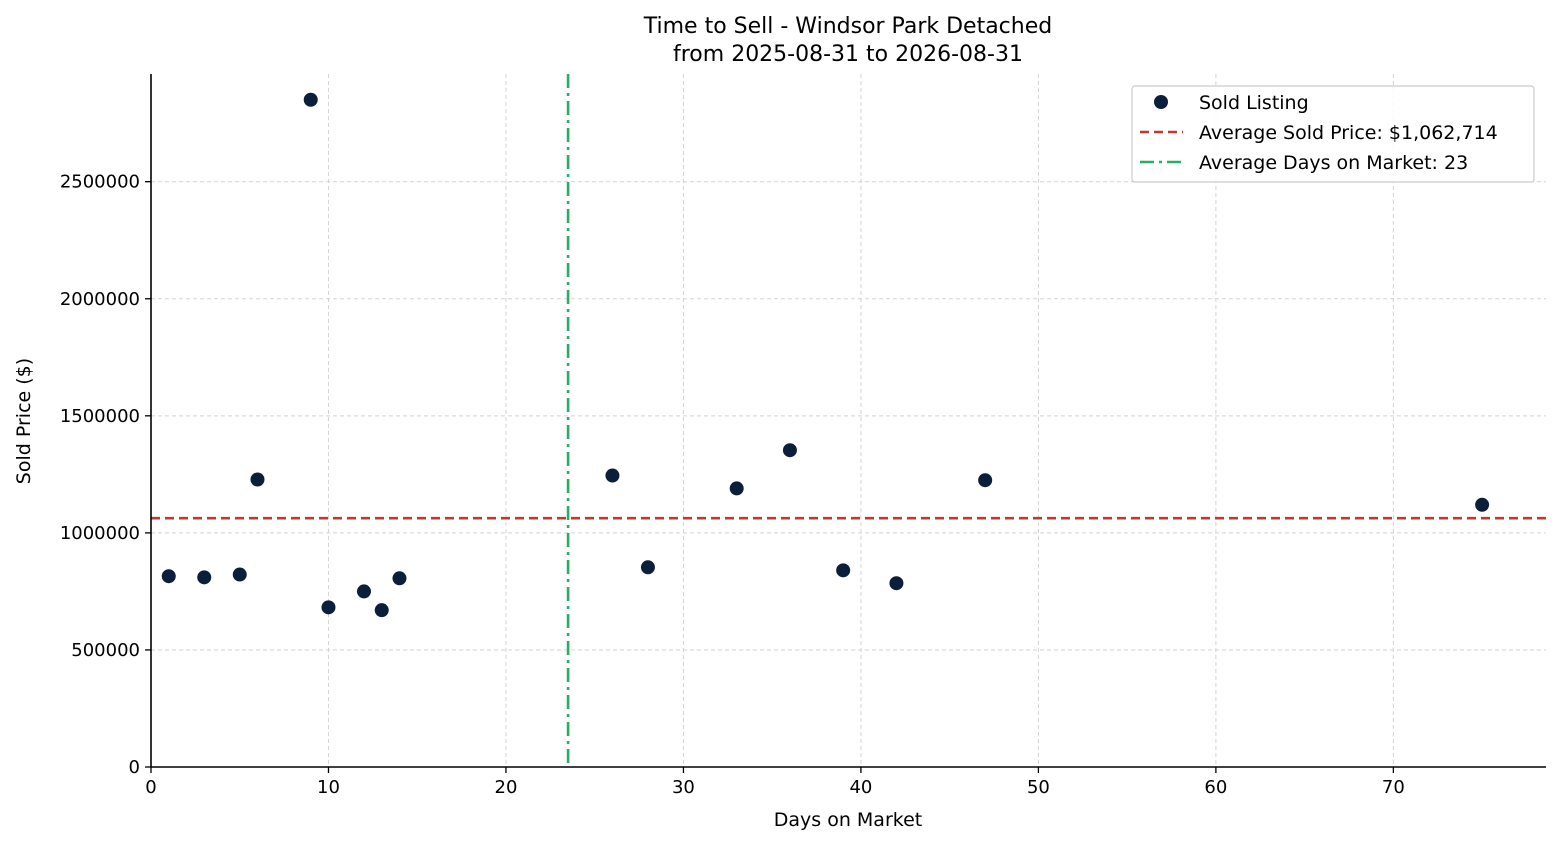  What do you see at coordinates (105, 650) in the screenshot?
I see `y-tick-label: 500000` at bounding box center [105, 650].